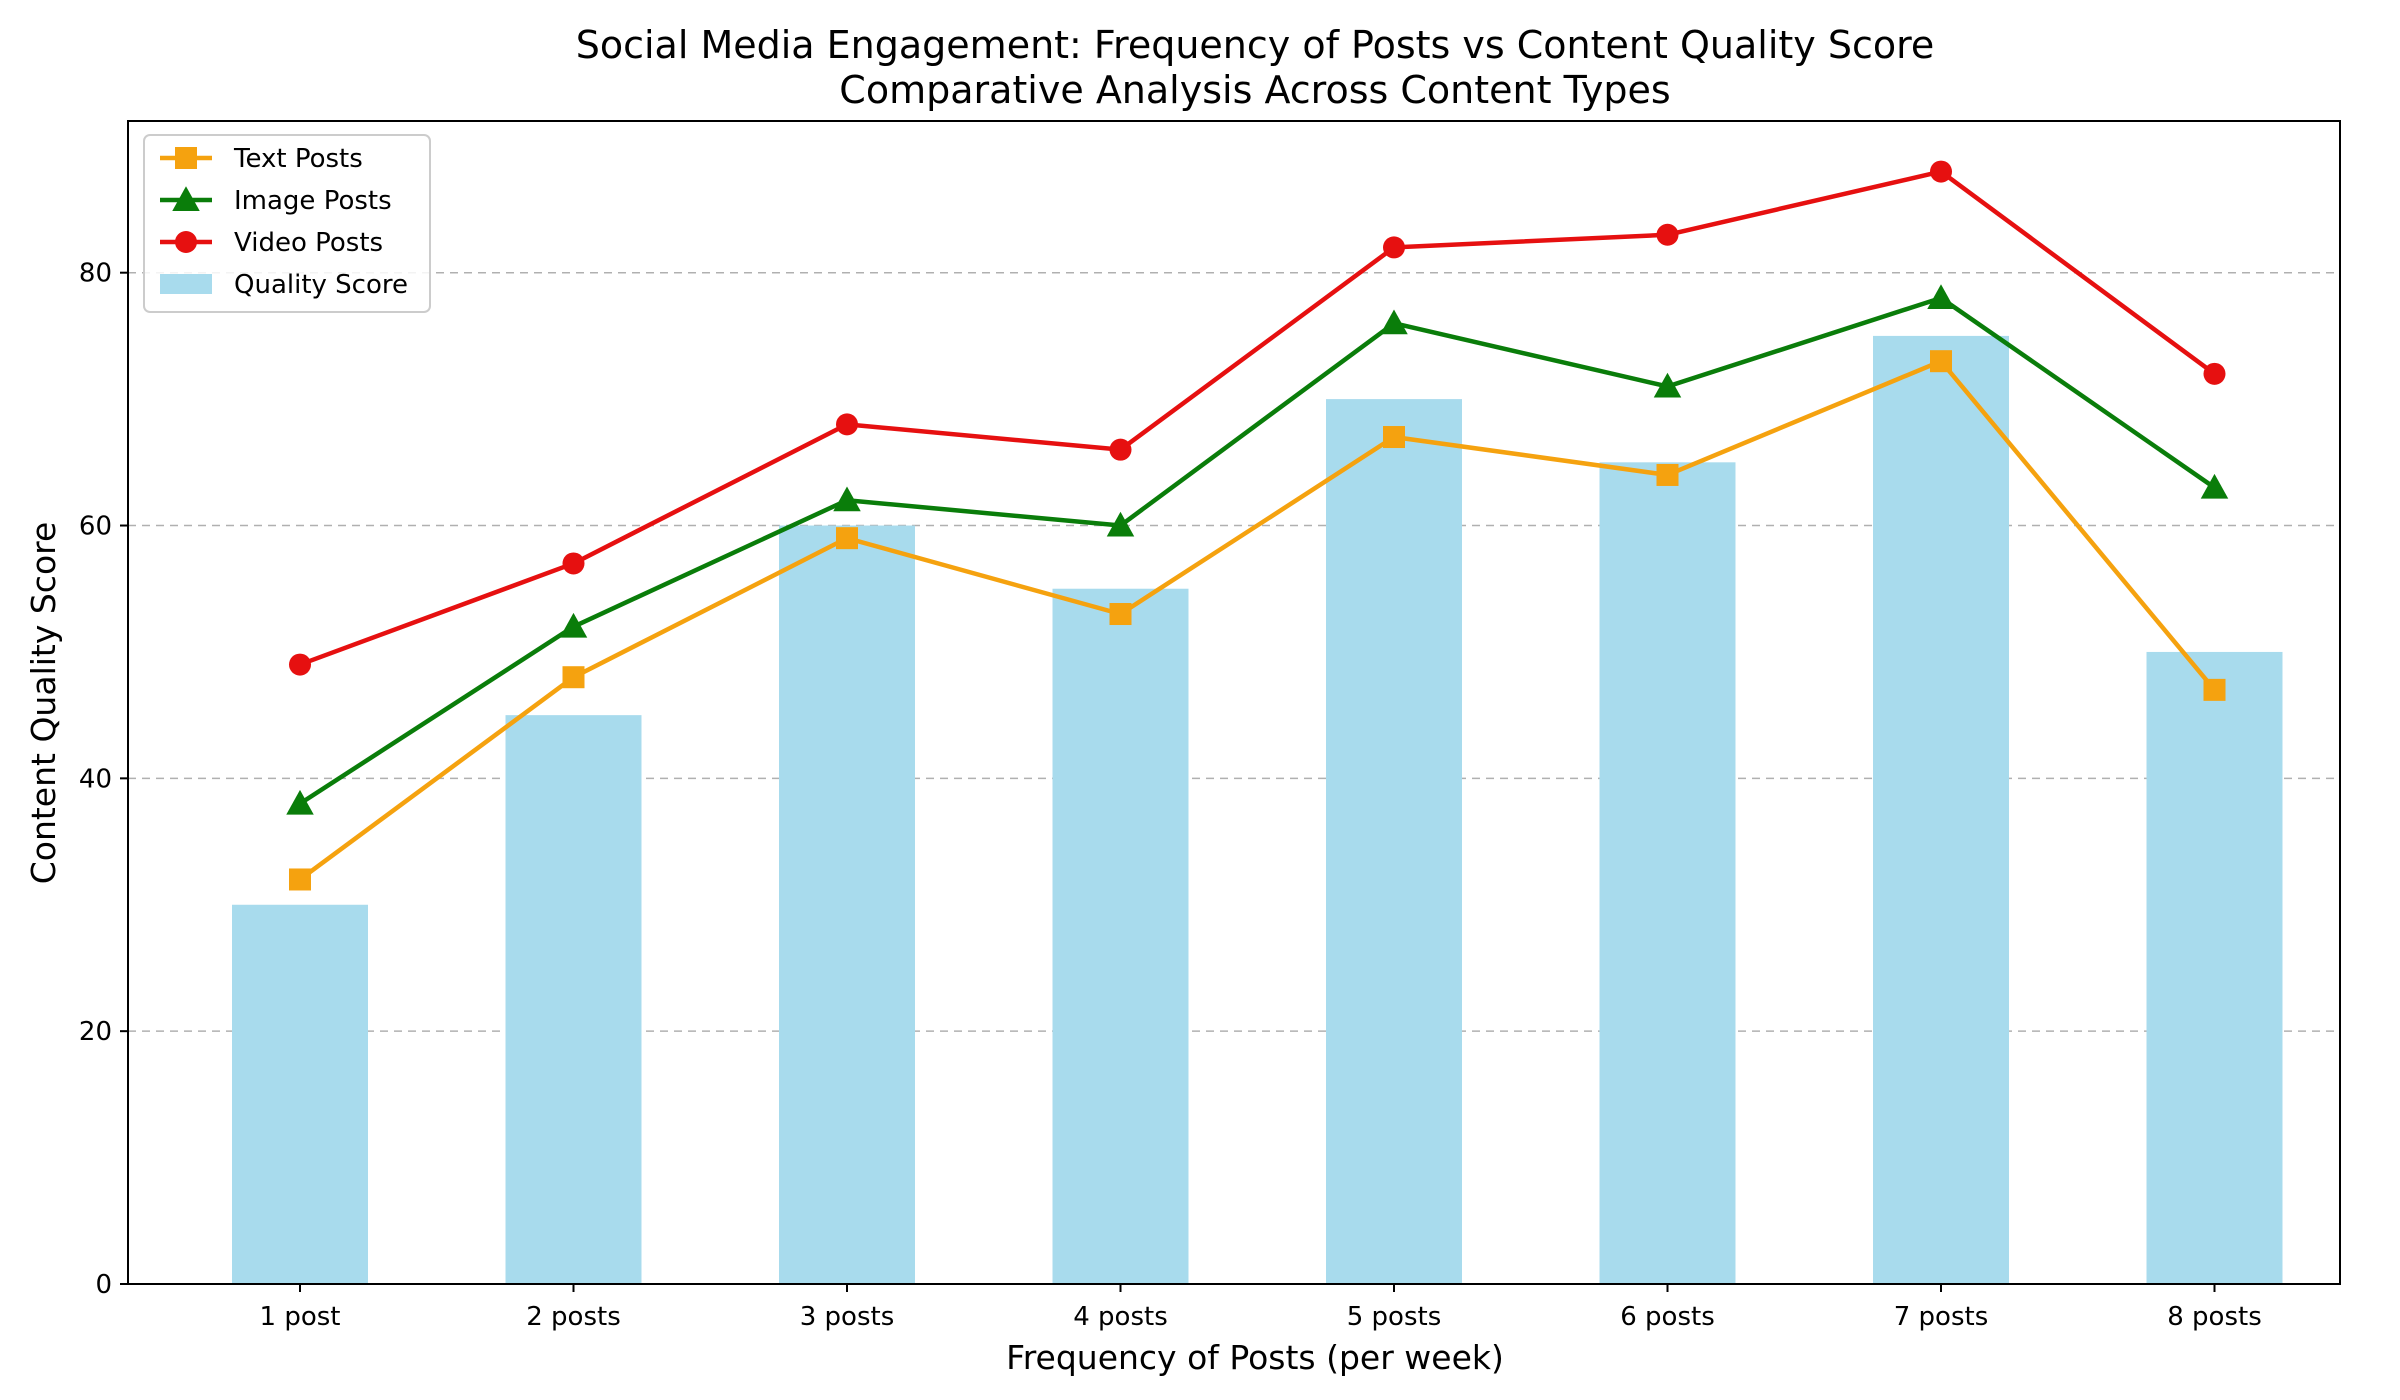  What do you see at coordinates (103, 1285) in the screenshot?
I see `y-tick-label: 0` at bounding box center [103, 1285].